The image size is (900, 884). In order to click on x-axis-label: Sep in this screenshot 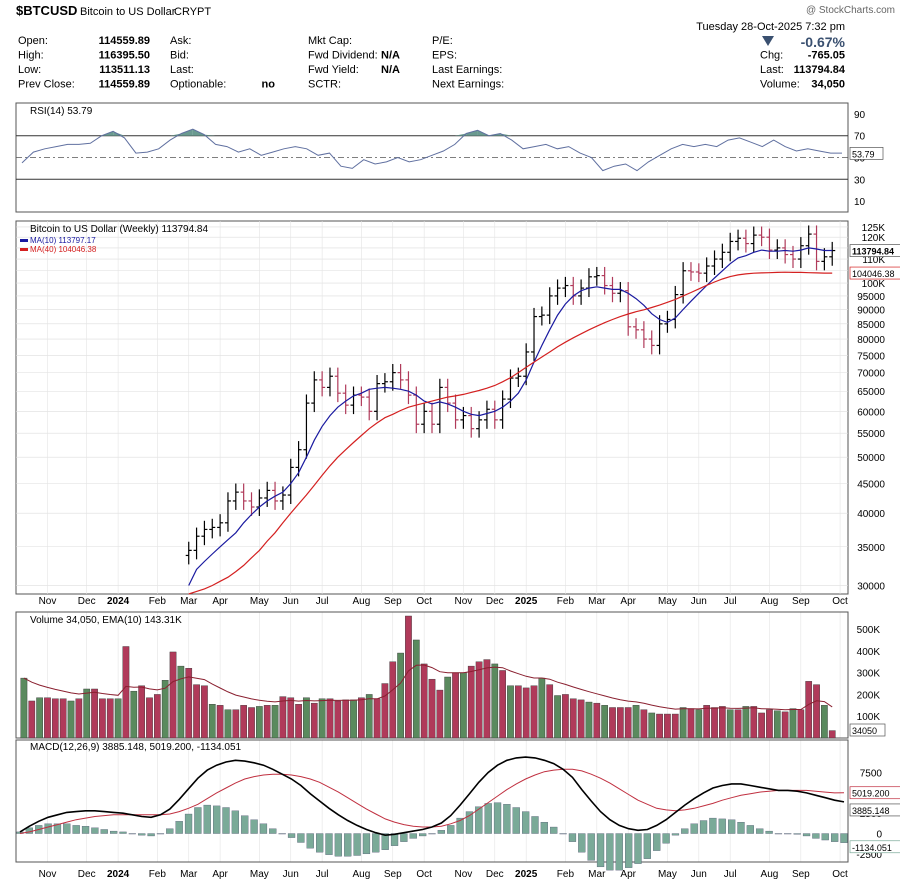, I will do `click(801, 601)`.